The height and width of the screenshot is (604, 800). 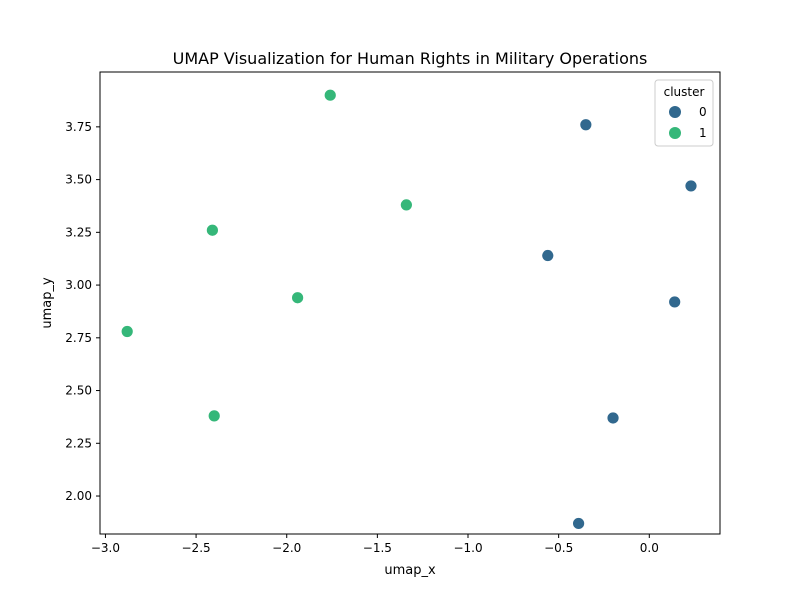 What do you see at coordinates (649, 548) in the screenshot?
I see `x-tick-label: 0.0` at bounding box center [649, 548].